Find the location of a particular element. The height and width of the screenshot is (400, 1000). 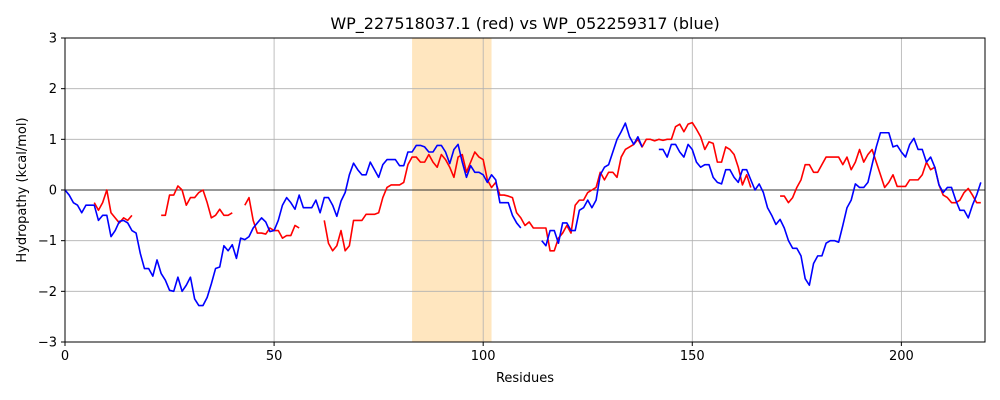

y-axis-title: Hydropathy (kcal/mol) is located at coordinates (22, 189).